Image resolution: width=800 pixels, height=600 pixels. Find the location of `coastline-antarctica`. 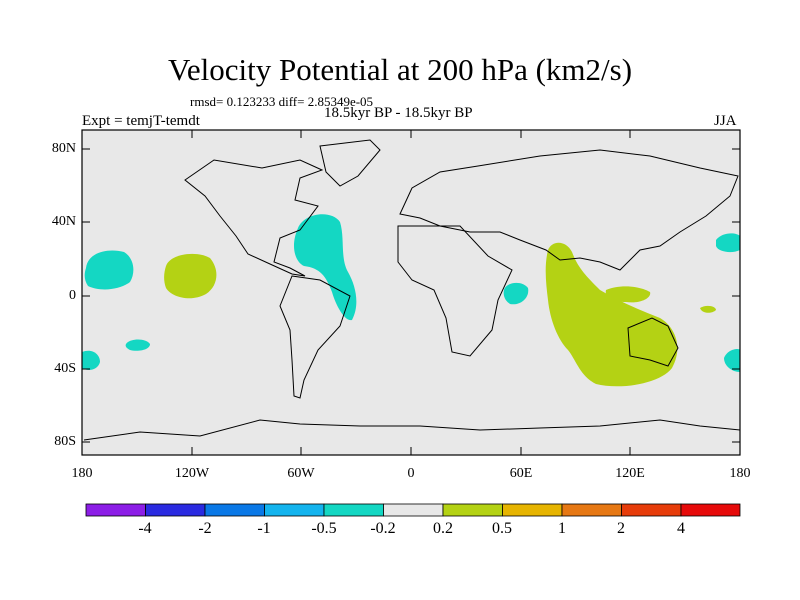

coastline-antarctica is located at coordinates (412, 430).